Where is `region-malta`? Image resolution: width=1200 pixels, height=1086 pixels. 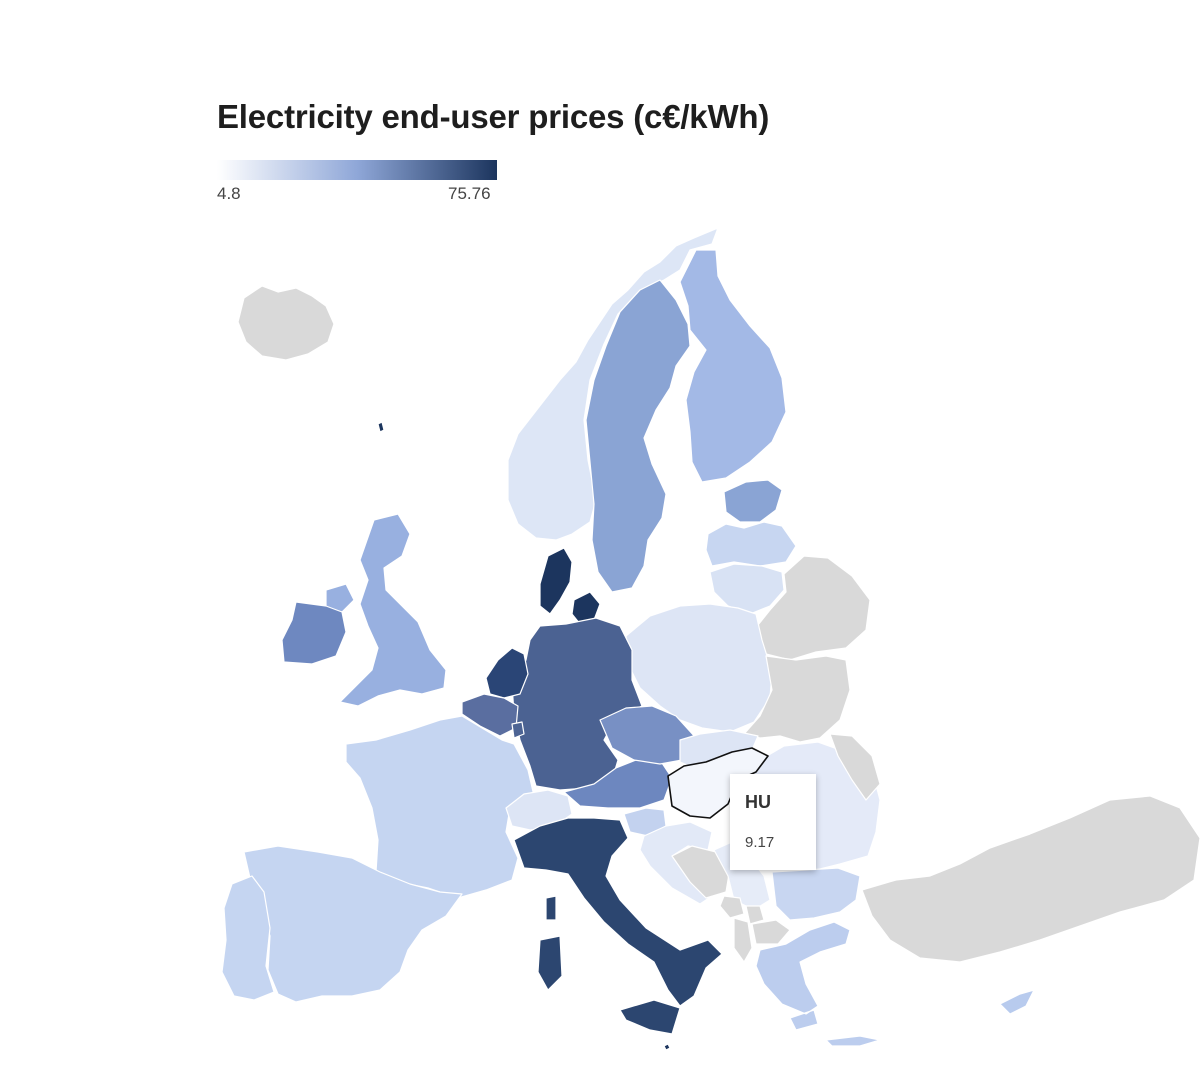 region-malta is located at coordinates (667, 1047).